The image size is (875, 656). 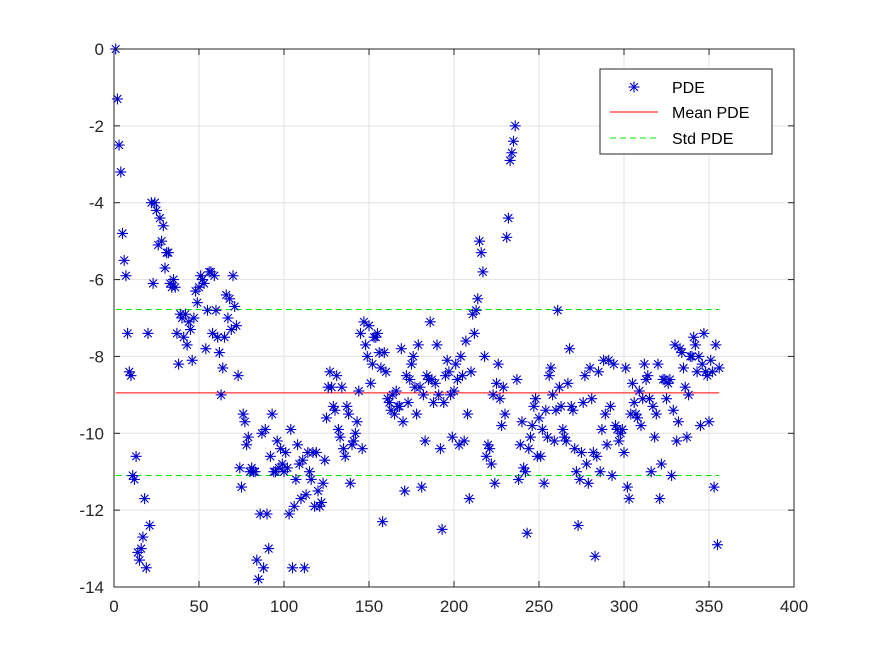 What do you see at coordinates (671, 139) in the screenshot?
I see `legend-item-std-pde: Std PDE` at bounding box center [671, 139].